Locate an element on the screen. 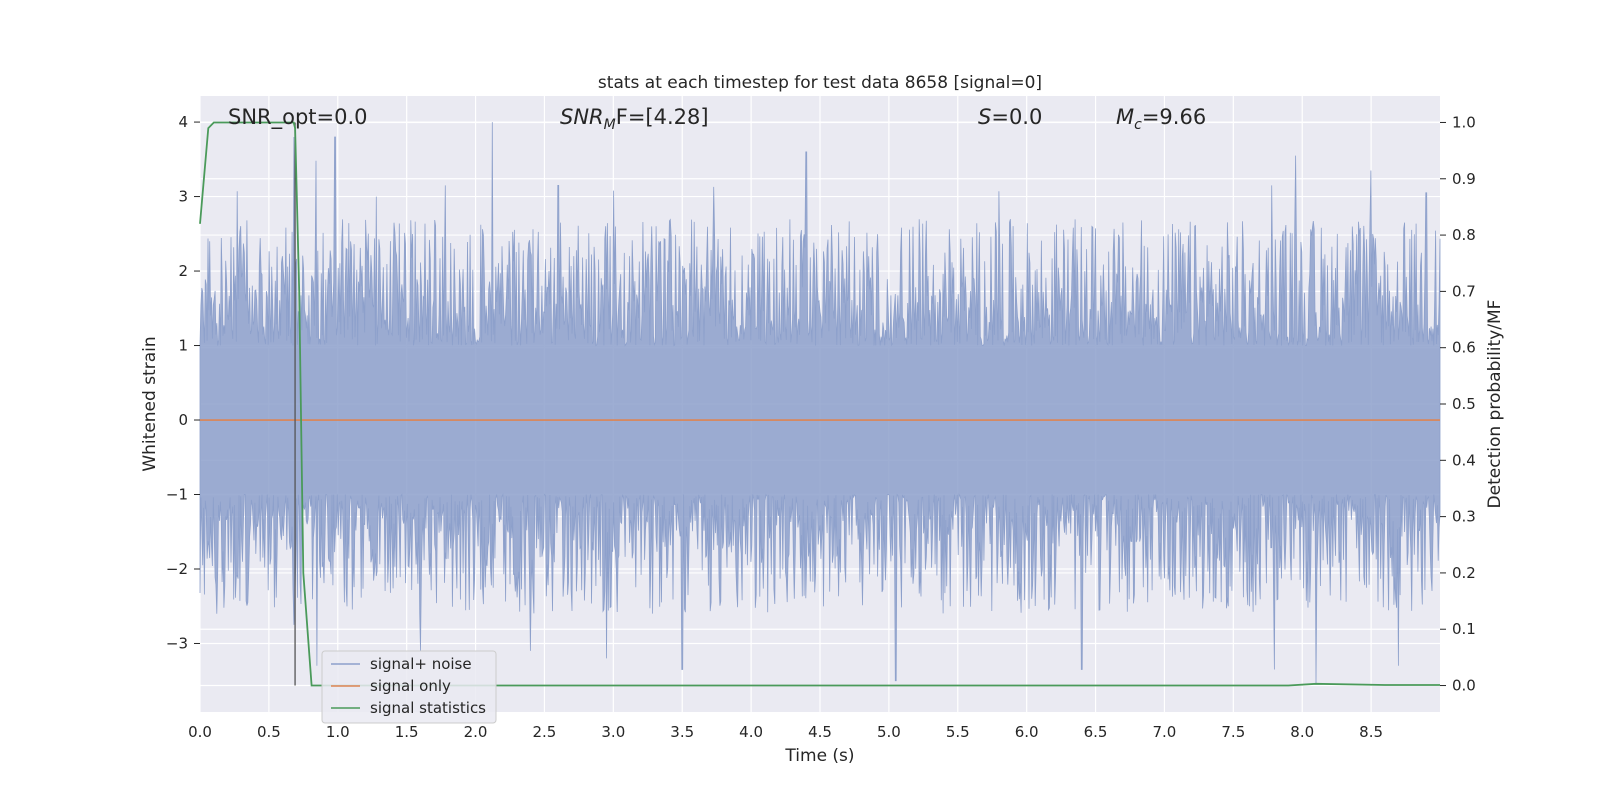 The height and width of the screenshot is (800, 1600). mc-value: =9.66 is located at coordinates (1174, 117).